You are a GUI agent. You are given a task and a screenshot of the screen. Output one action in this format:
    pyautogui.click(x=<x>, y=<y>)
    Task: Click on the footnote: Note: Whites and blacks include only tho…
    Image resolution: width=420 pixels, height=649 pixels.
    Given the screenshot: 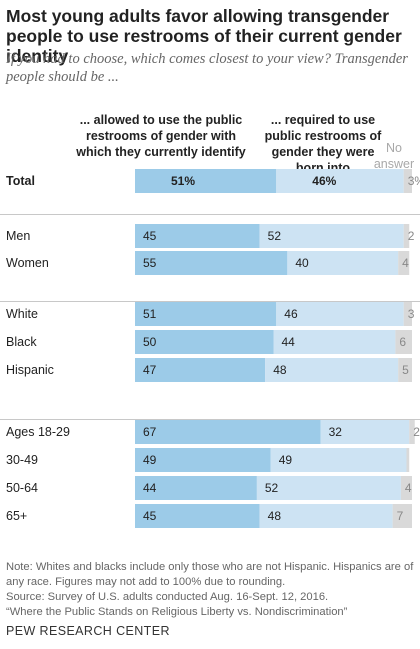 What is the action you would take?
    pyautogui.click(x=212, y=590)
    